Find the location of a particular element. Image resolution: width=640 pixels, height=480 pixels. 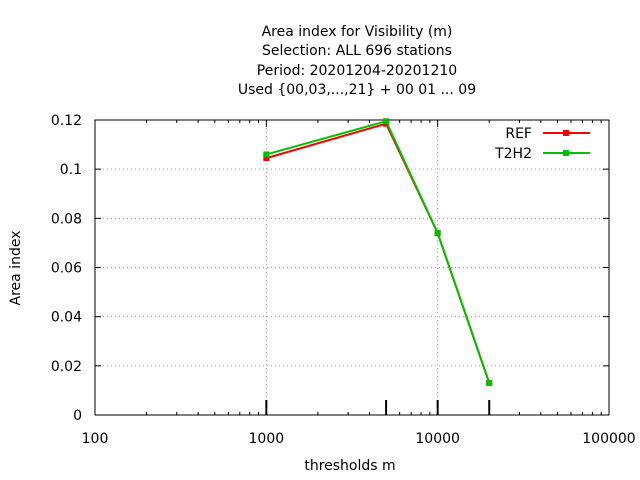

y-tick-label: 0 is located at coordinates (77, 416).